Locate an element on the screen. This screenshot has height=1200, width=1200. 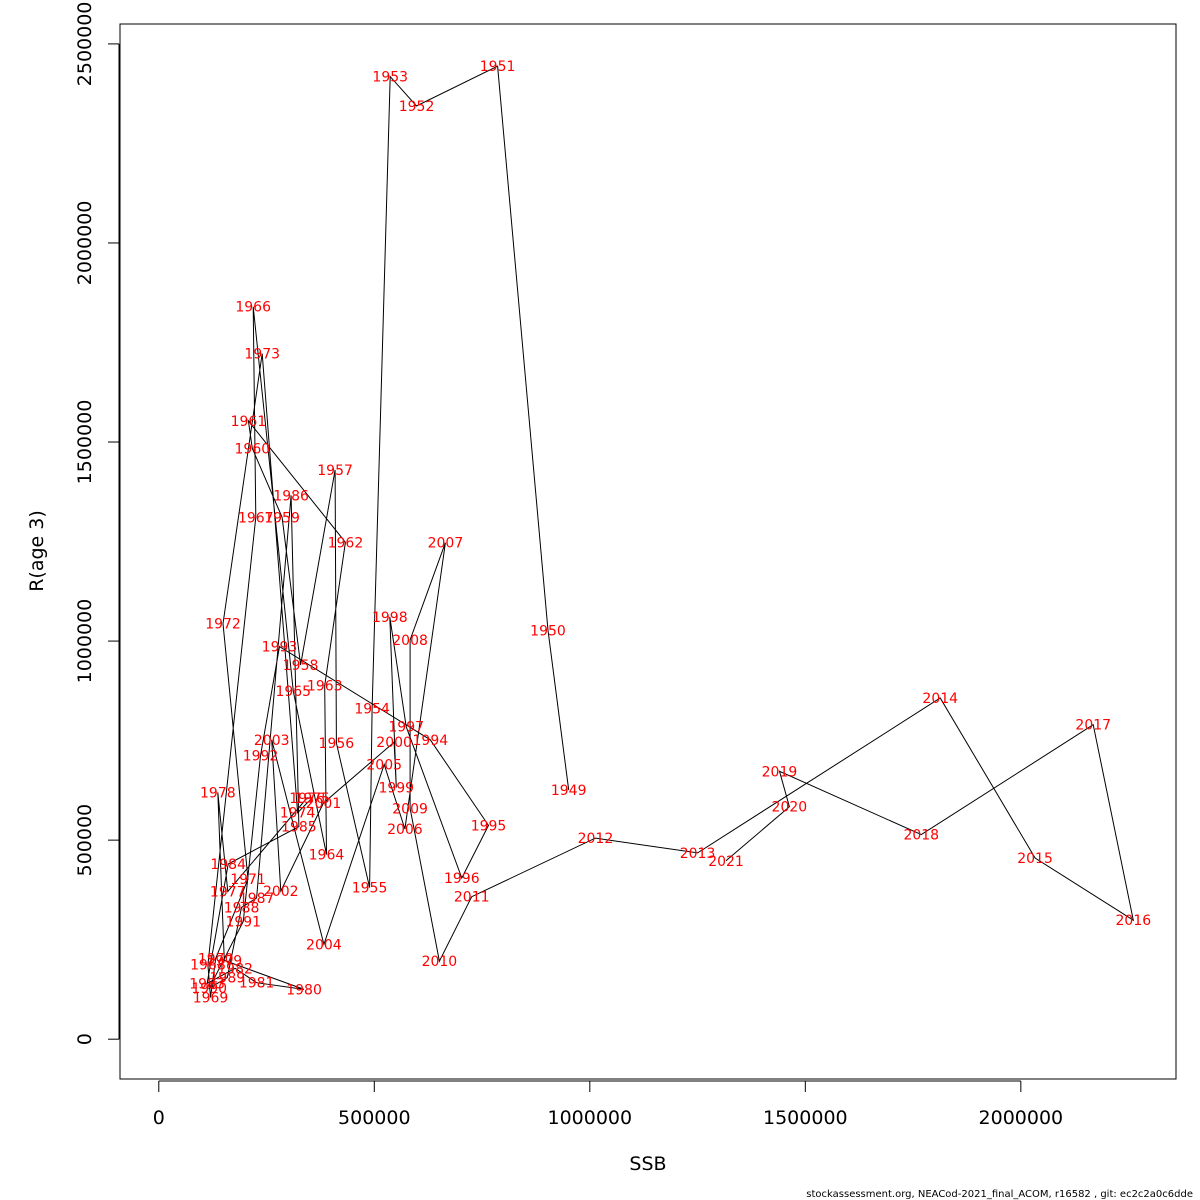
year-label: 1951 is located at coordinates (498, 67).